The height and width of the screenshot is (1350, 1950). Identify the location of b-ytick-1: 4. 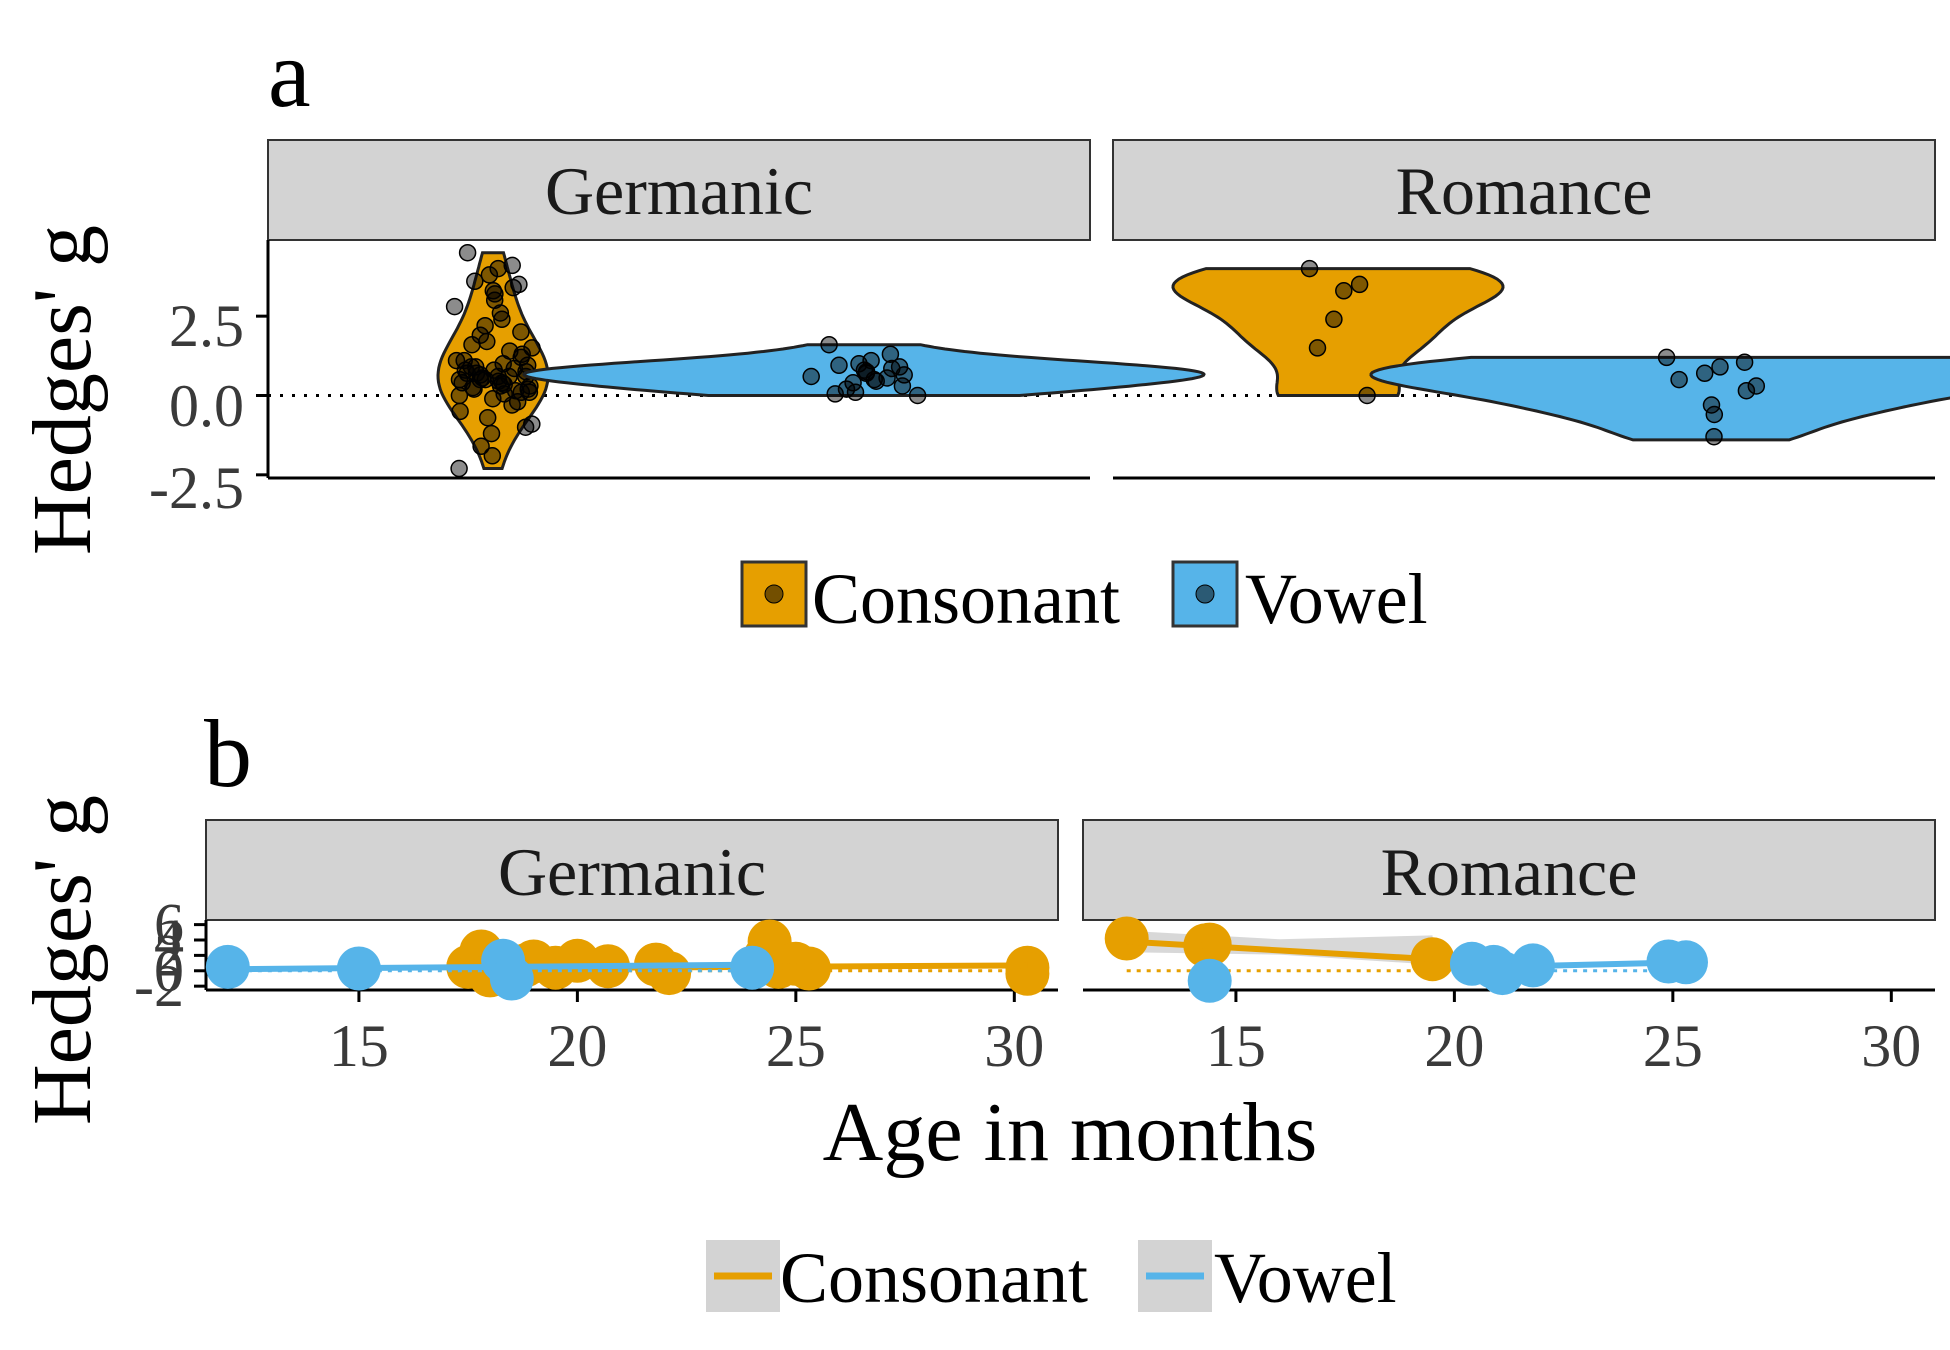
(169, 940).